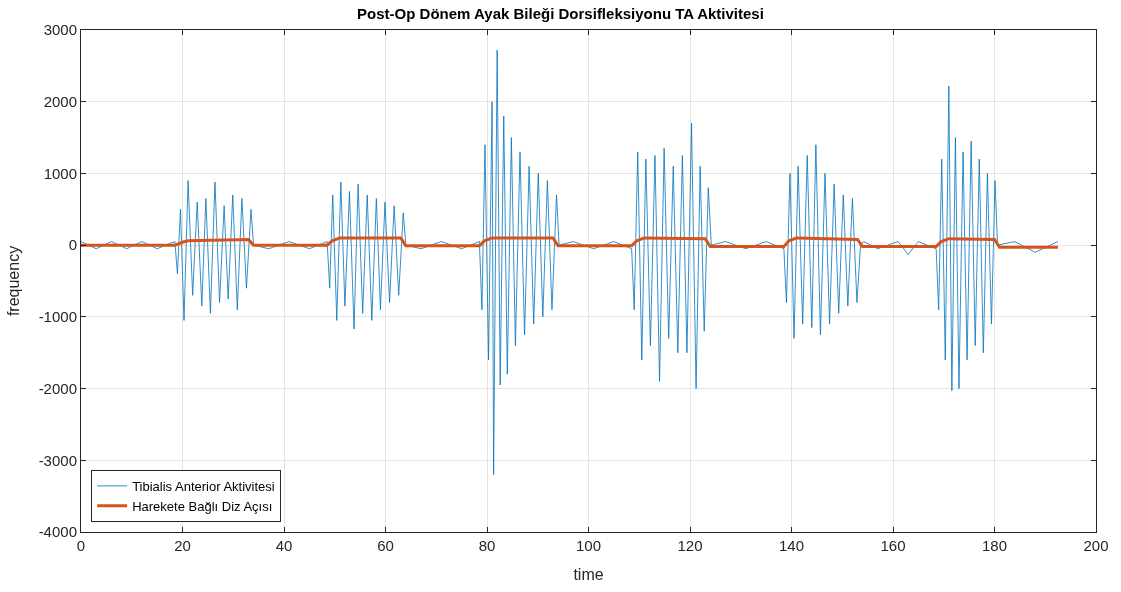 This screenshot has width=1121, height=592. Describe the element at coordinates (13, 281) in the screenshot. I see `y-axis-title: frequency` at that location.